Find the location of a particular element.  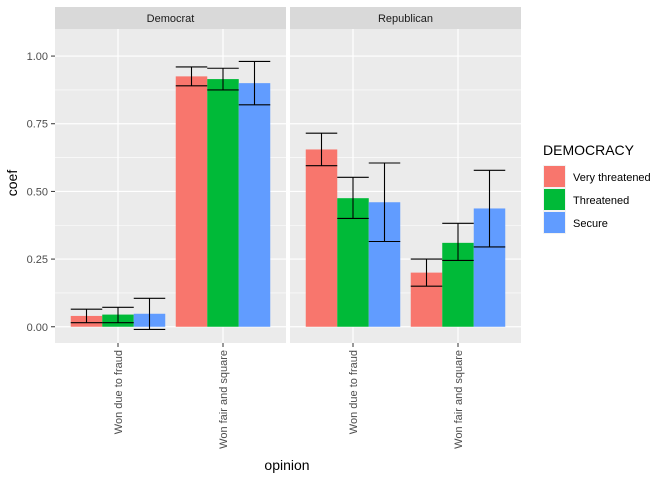

facet-label: Republican is located at coordinates (405, 19).